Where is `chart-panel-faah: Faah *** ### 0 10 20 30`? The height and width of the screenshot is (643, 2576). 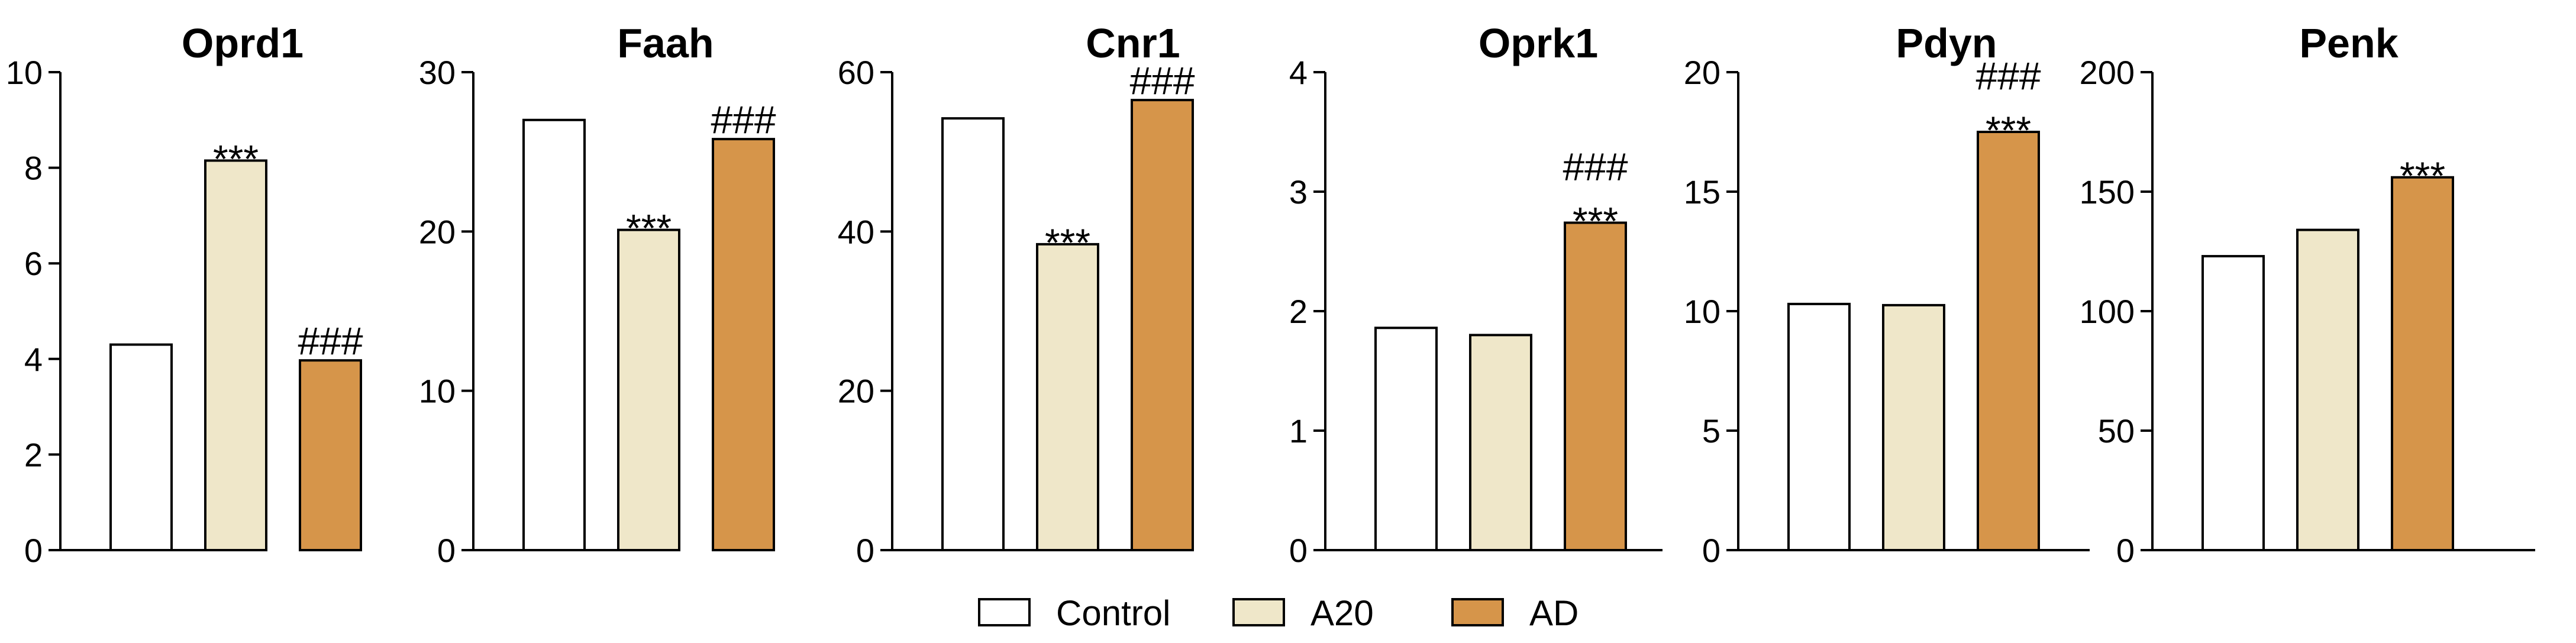 chart-panel-faah: Faah *** ### 0 10 20 30 is located at coordinates (597, 295).